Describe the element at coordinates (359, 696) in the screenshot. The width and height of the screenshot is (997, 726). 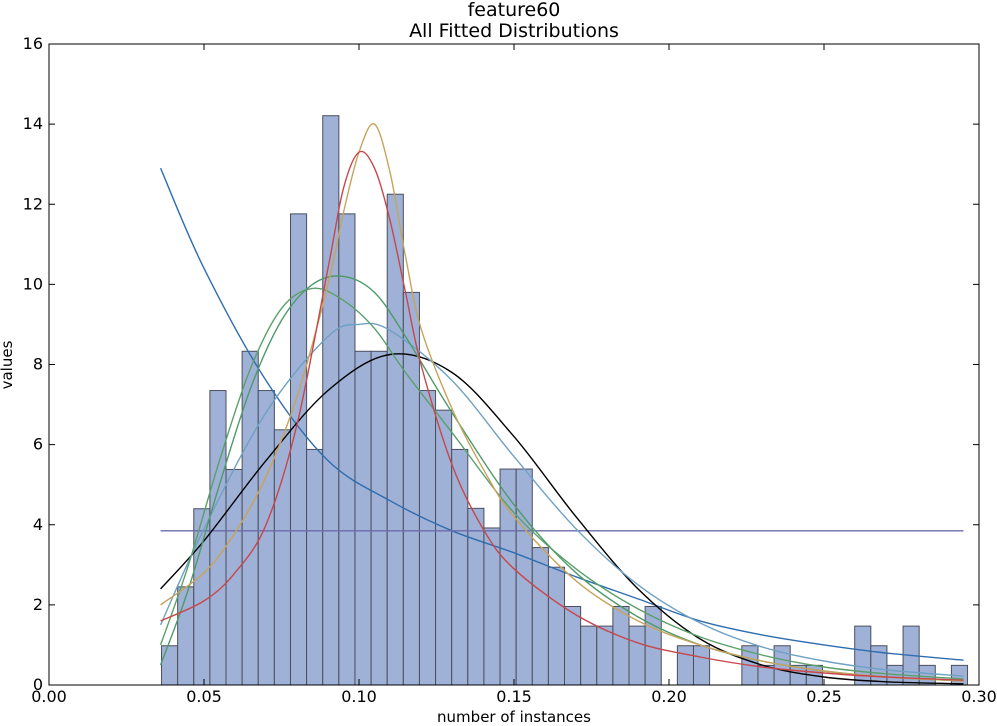
I see `x-tick-label: 0.10` at that location.